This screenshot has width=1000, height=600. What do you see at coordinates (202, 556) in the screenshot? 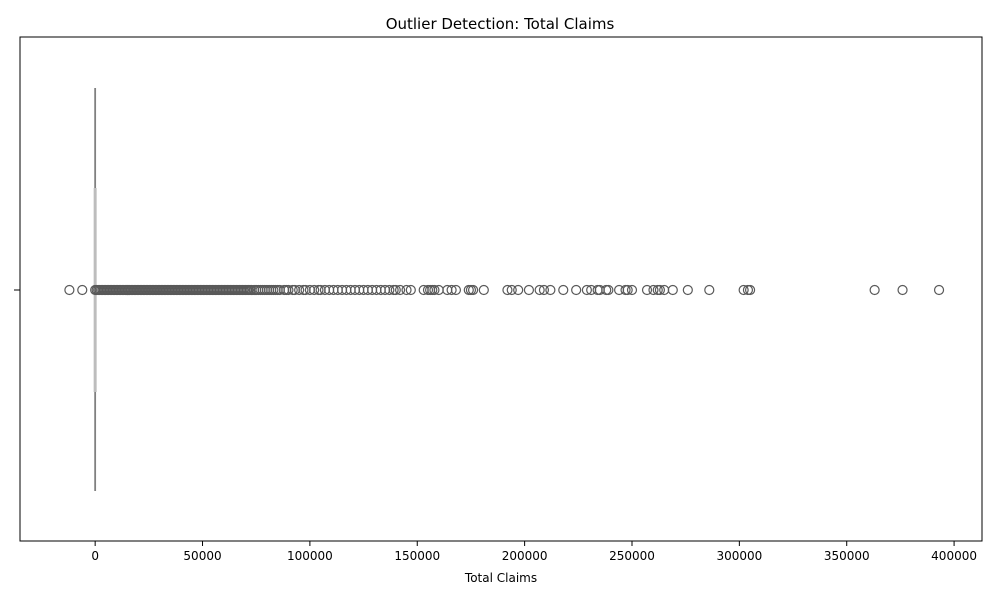
I see `x-tick-label: 50000` at bounding box center [202, 556].